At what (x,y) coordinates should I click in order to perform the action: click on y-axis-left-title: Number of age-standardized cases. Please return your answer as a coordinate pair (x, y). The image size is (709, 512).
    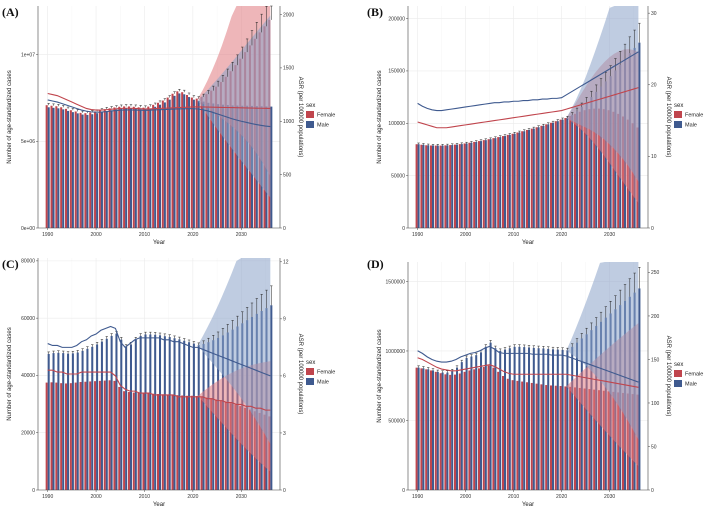
    Looking at the image, I should click on (380, 375).